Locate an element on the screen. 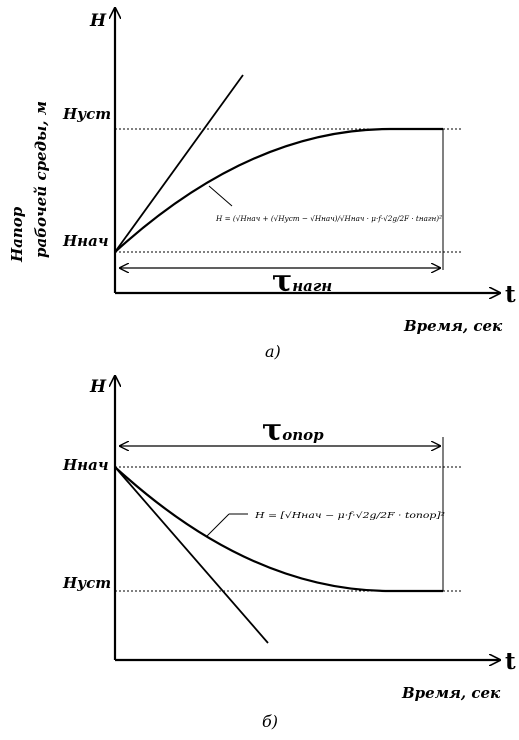 This screenshot has height=740, width=519. a-y-axis-title-line2: рабочей среды, м is located at coordinates (41, 179).